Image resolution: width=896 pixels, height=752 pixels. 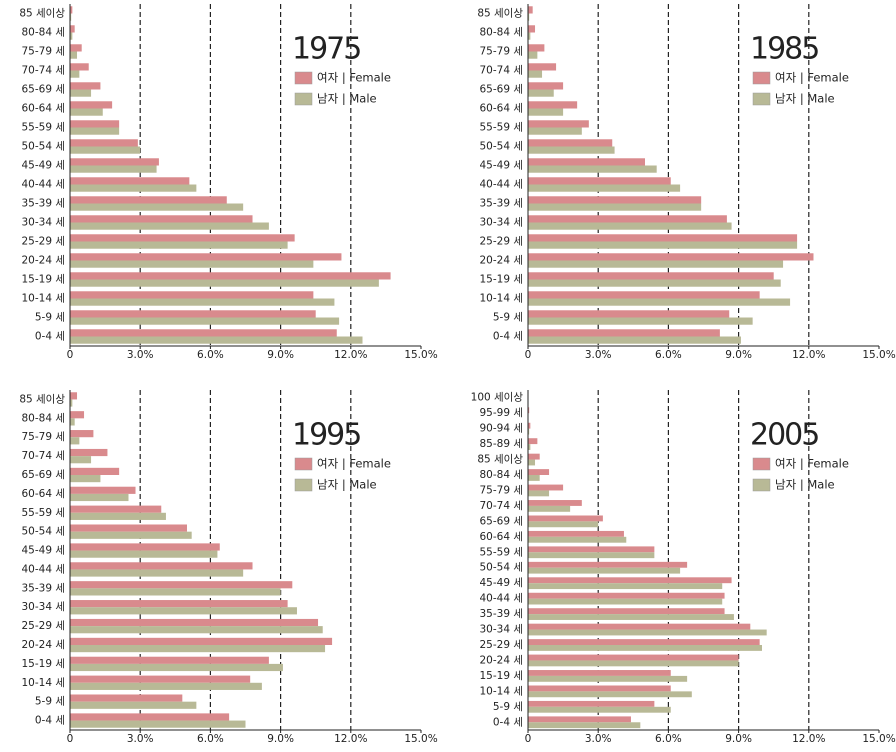 What do you see at coordinates (43, 299) in the screenshot?
I see `y-tick-label: 10-14 세` at bounding box center [43, 299].